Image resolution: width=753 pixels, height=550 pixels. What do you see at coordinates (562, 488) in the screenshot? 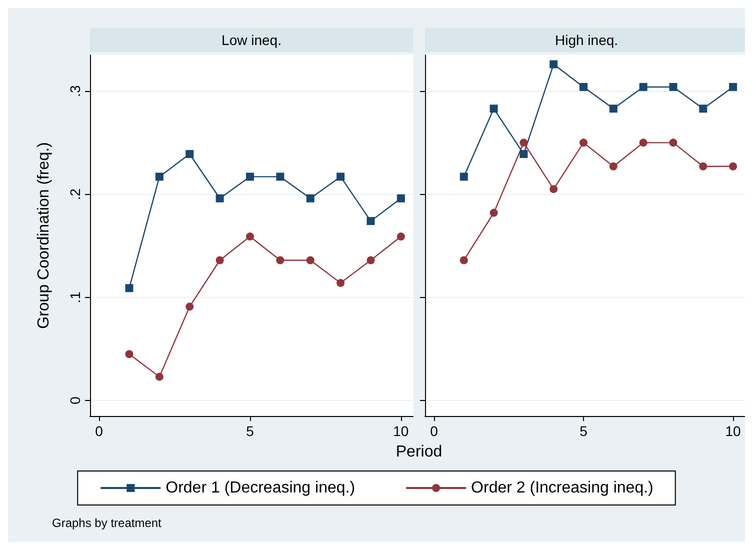
I see `legend-label: Order 2 (Increasing ineq.)` at bounding box center [562, 488].